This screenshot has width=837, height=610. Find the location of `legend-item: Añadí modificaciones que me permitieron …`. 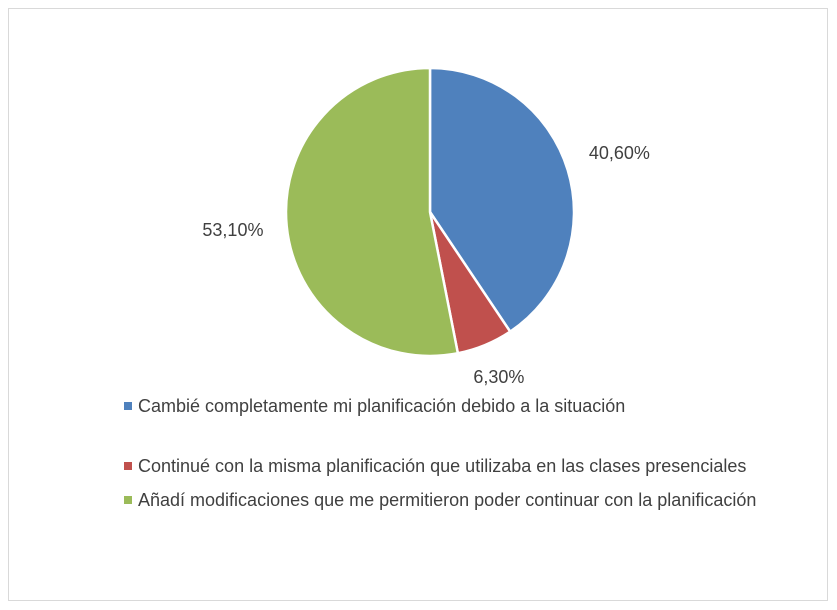

legend-item: Añadí modificaciones que me permitieron … is located at coordinates (442, 500).